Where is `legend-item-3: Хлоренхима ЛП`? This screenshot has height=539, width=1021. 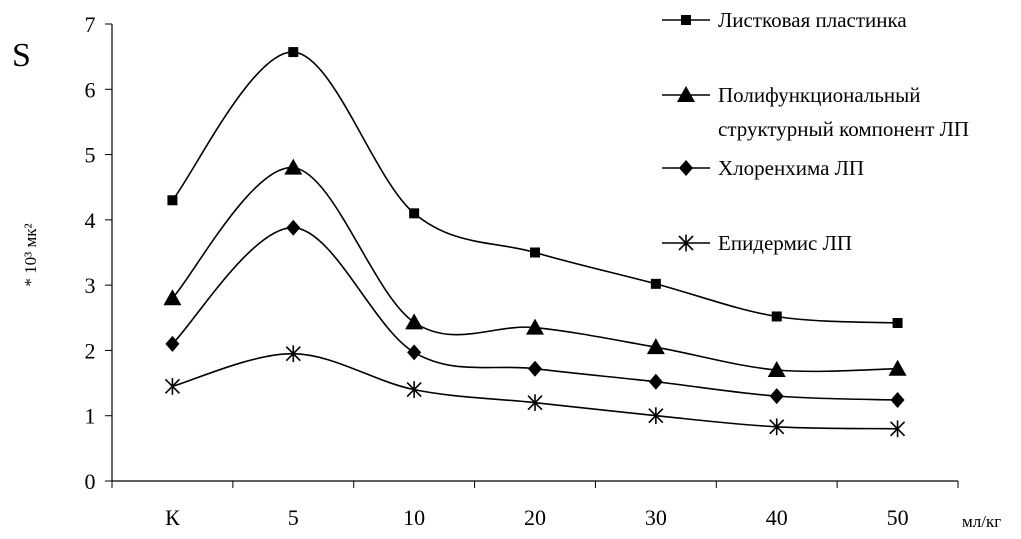 legend-item-3: Хлоренхима ЛП is located at coordinates (763, 168).